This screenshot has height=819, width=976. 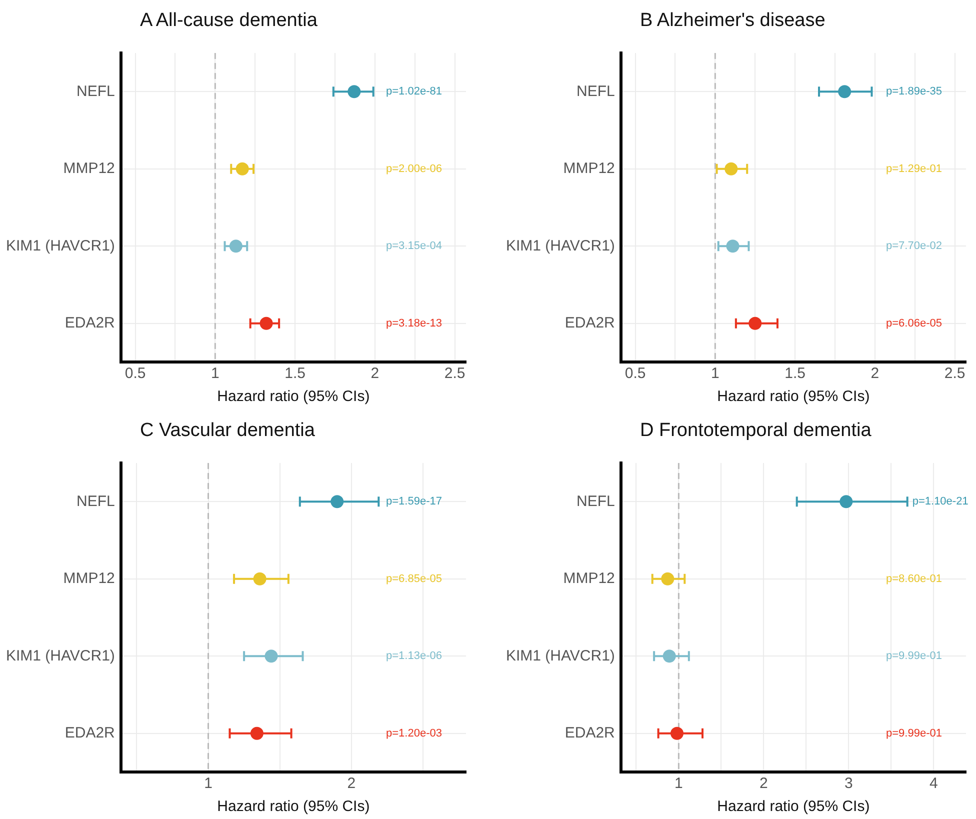 I want to click on chart-title: D Frontotemporal dementia, so click(x=756, y=431).